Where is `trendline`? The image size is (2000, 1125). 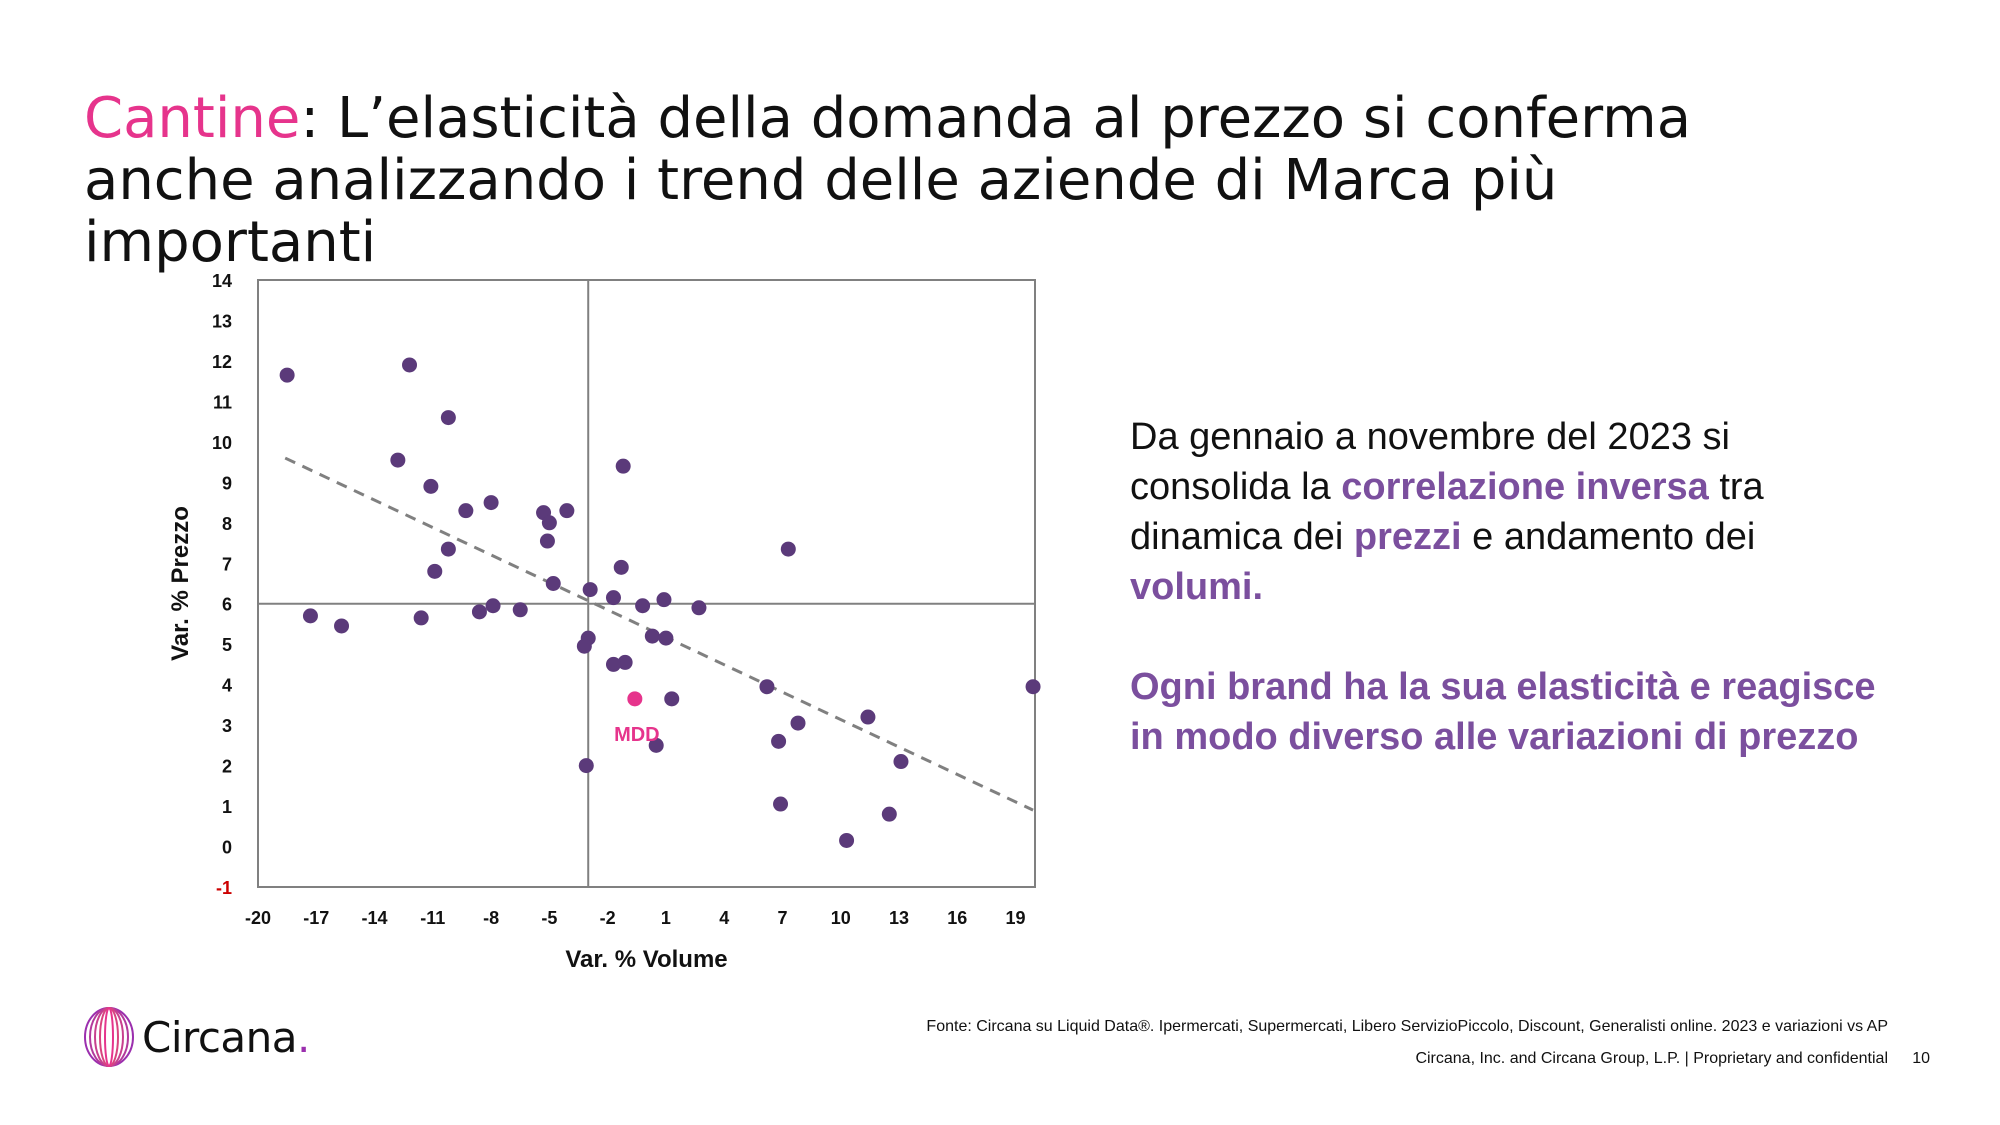
trendline is located at coordinates (659, 634).